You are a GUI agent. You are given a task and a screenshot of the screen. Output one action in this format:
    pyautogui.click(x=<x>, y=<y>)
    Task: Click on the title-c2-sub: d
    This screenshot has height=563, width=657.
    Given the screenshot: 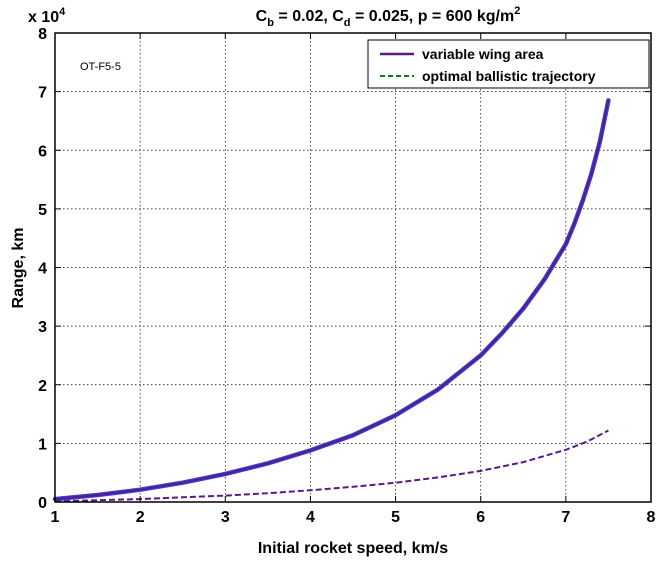 What is the action you would take?
    pyautogui.click(x=347, y=23)
    